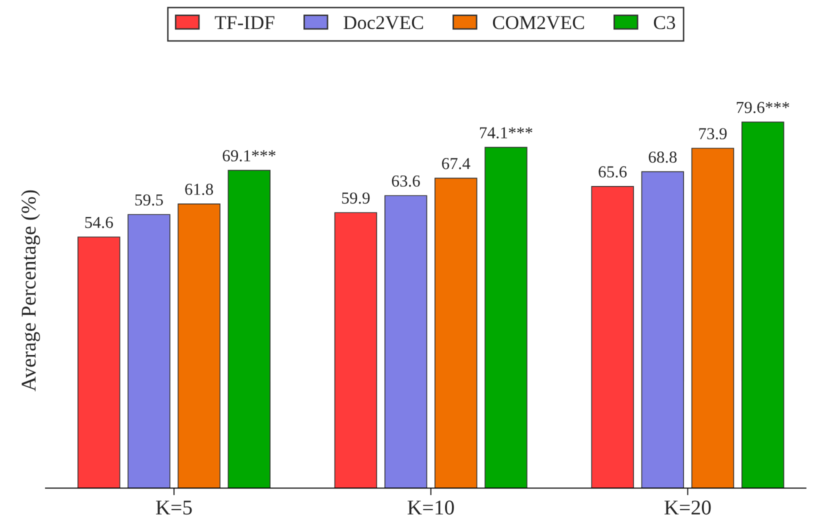  What do you see at coordinates (763, 108) in the screenshot?
I see `data-label: 79.6***` at bounding box center [763, 108].